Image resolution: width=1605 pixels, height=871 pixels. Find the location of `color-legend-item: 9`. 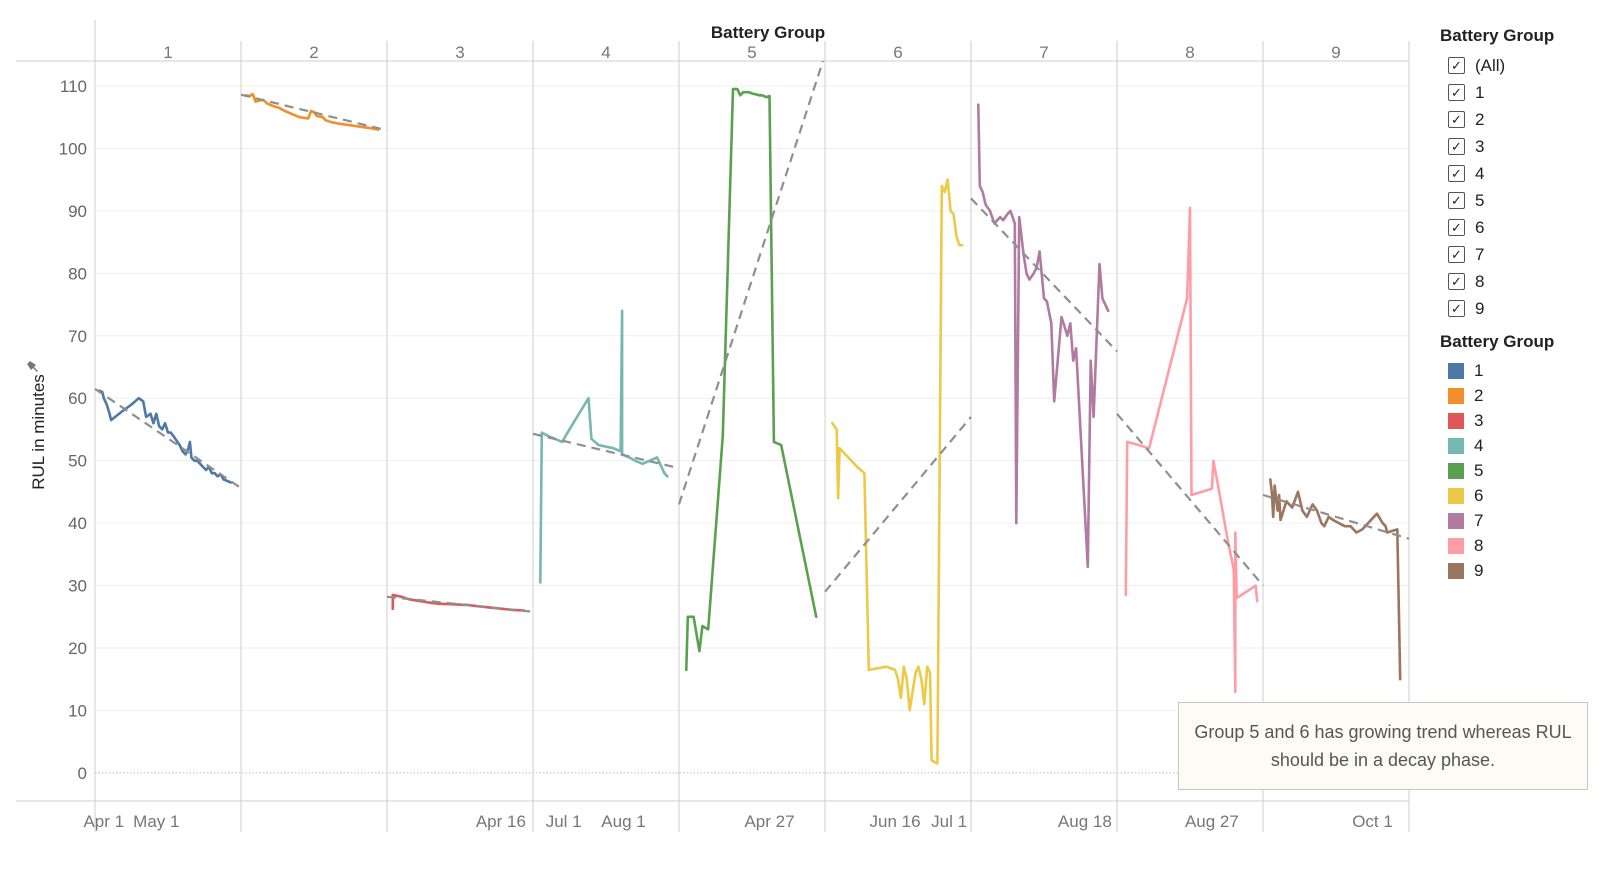

color-legend-item: 9 is located at coordinates (1520, 570).